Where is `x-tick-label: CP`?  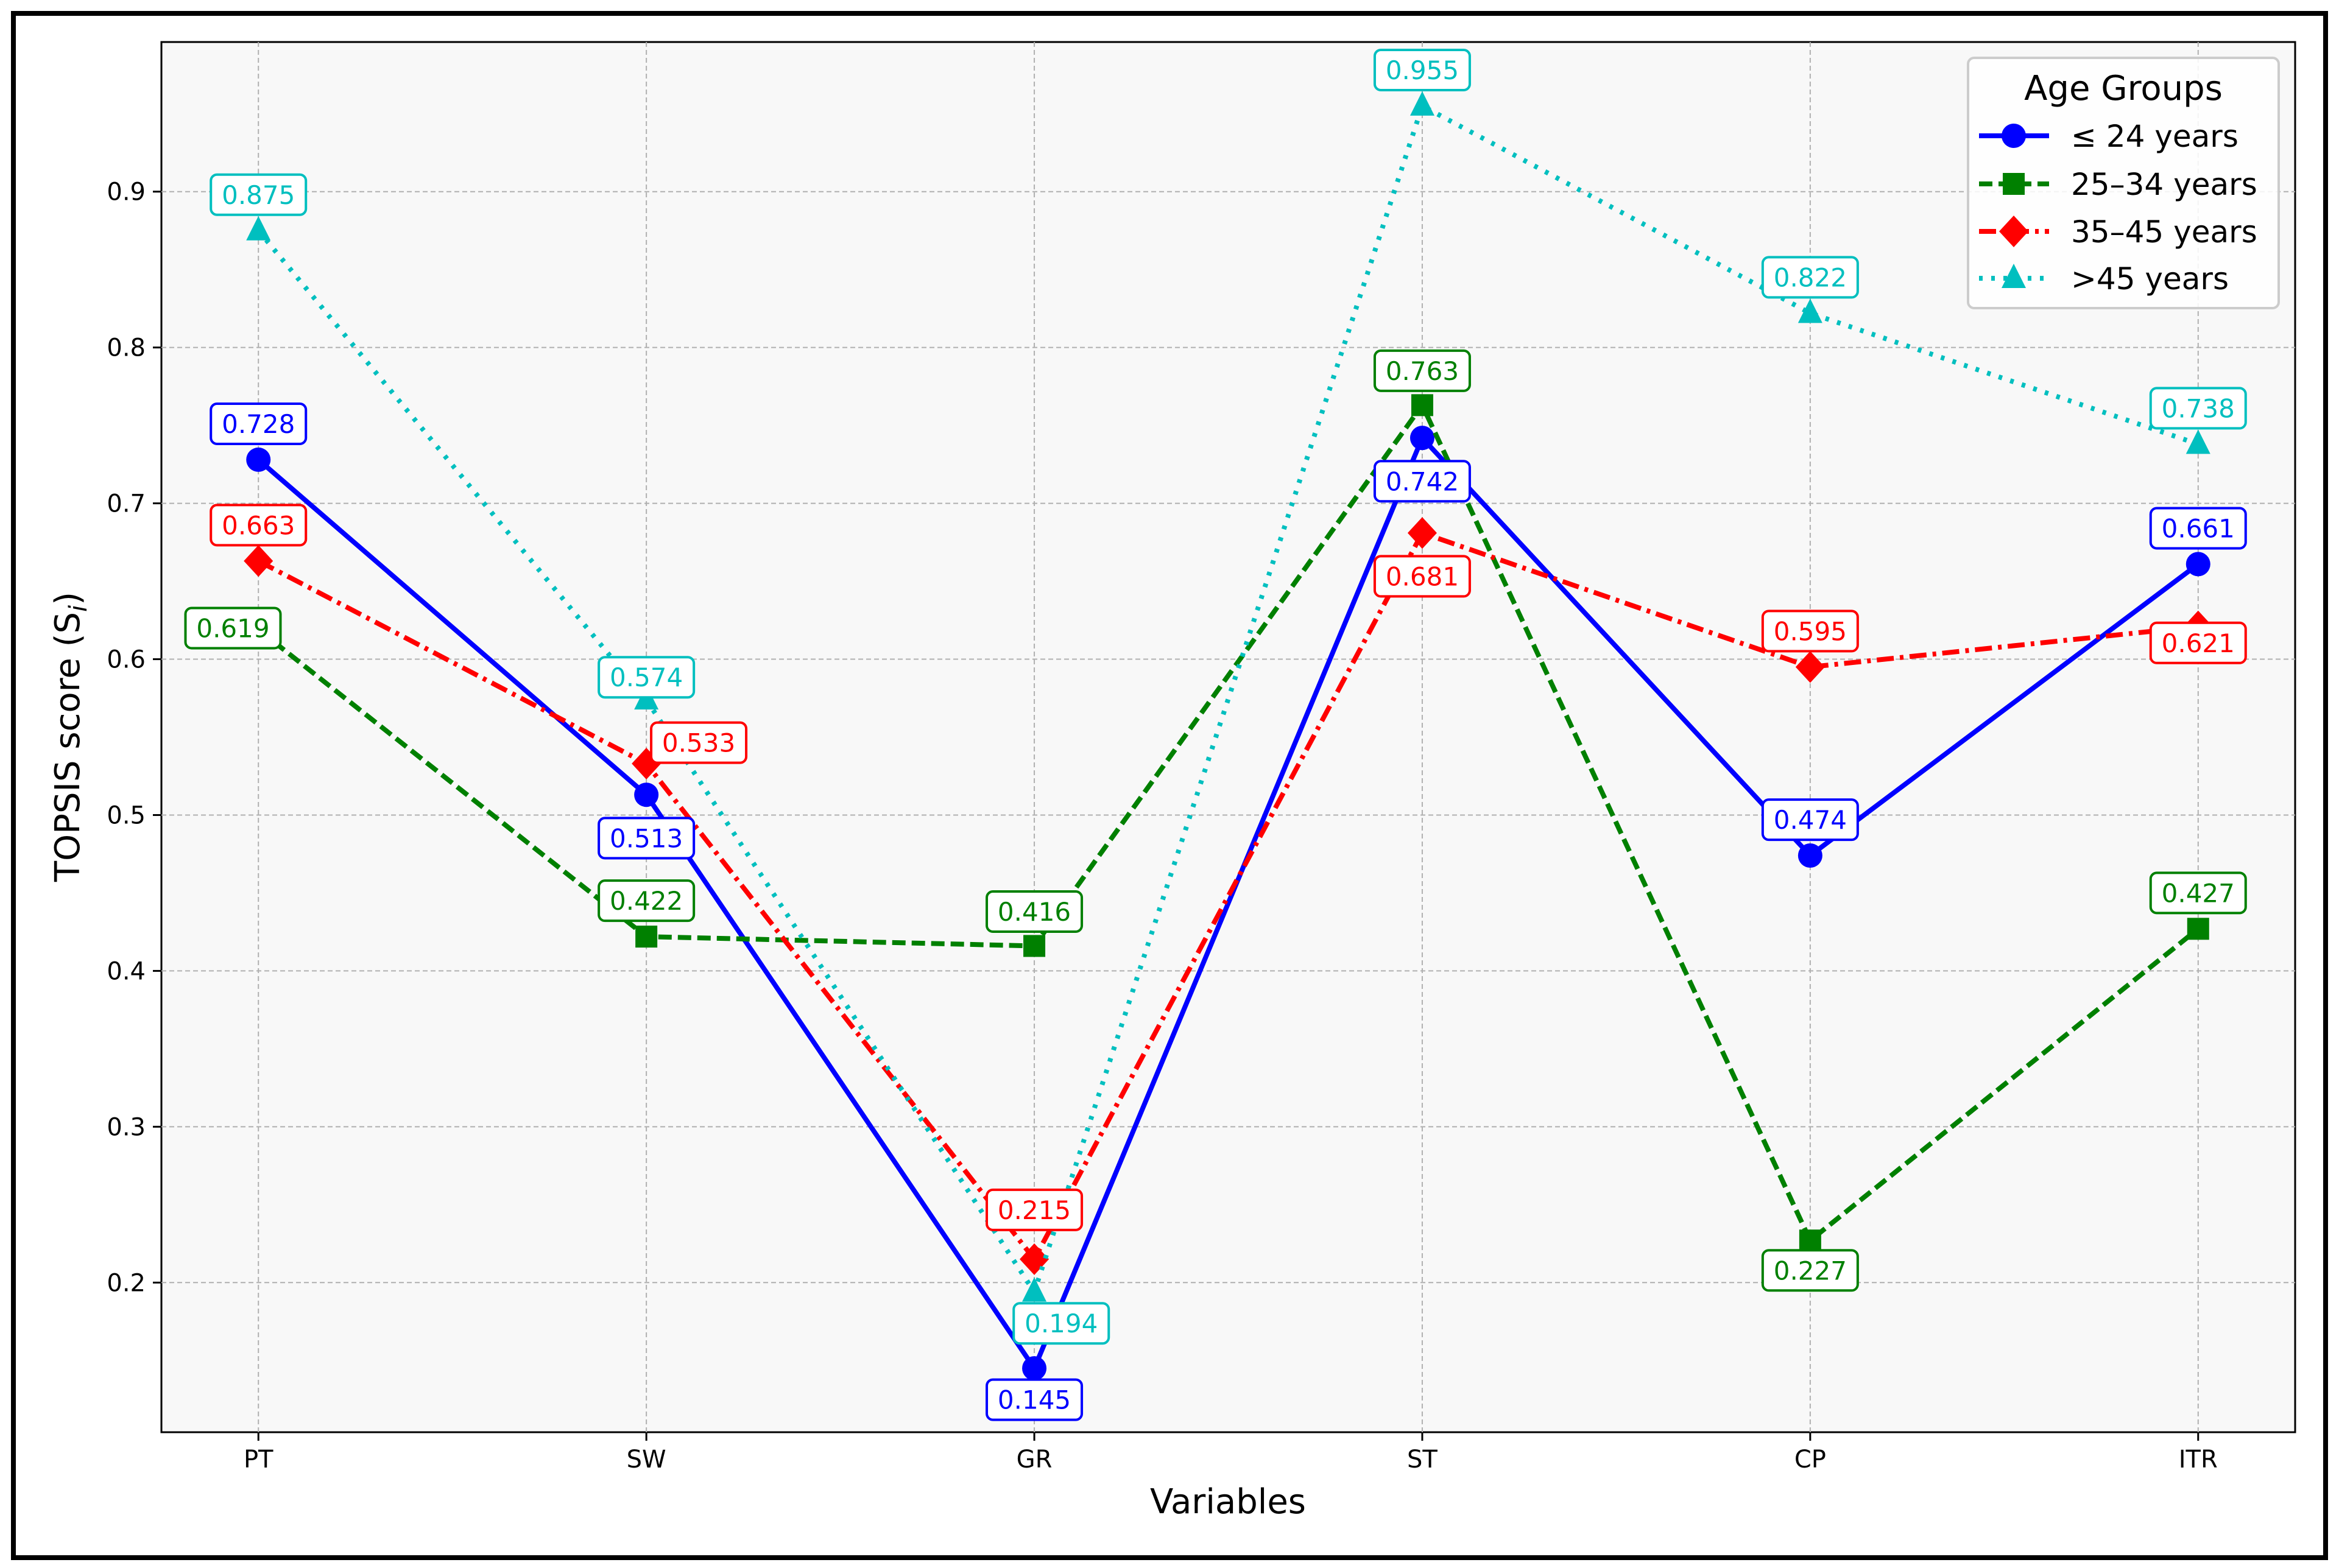
x-tick-label: CP is located at coordinates (1810, 1460).